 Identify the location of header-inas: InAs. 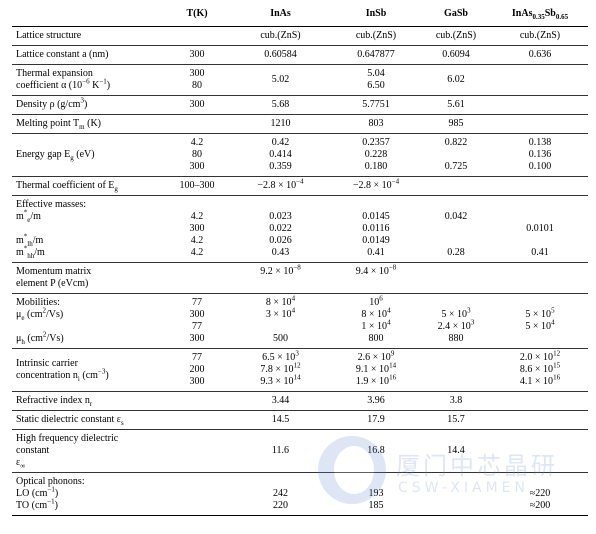
(280, 13).